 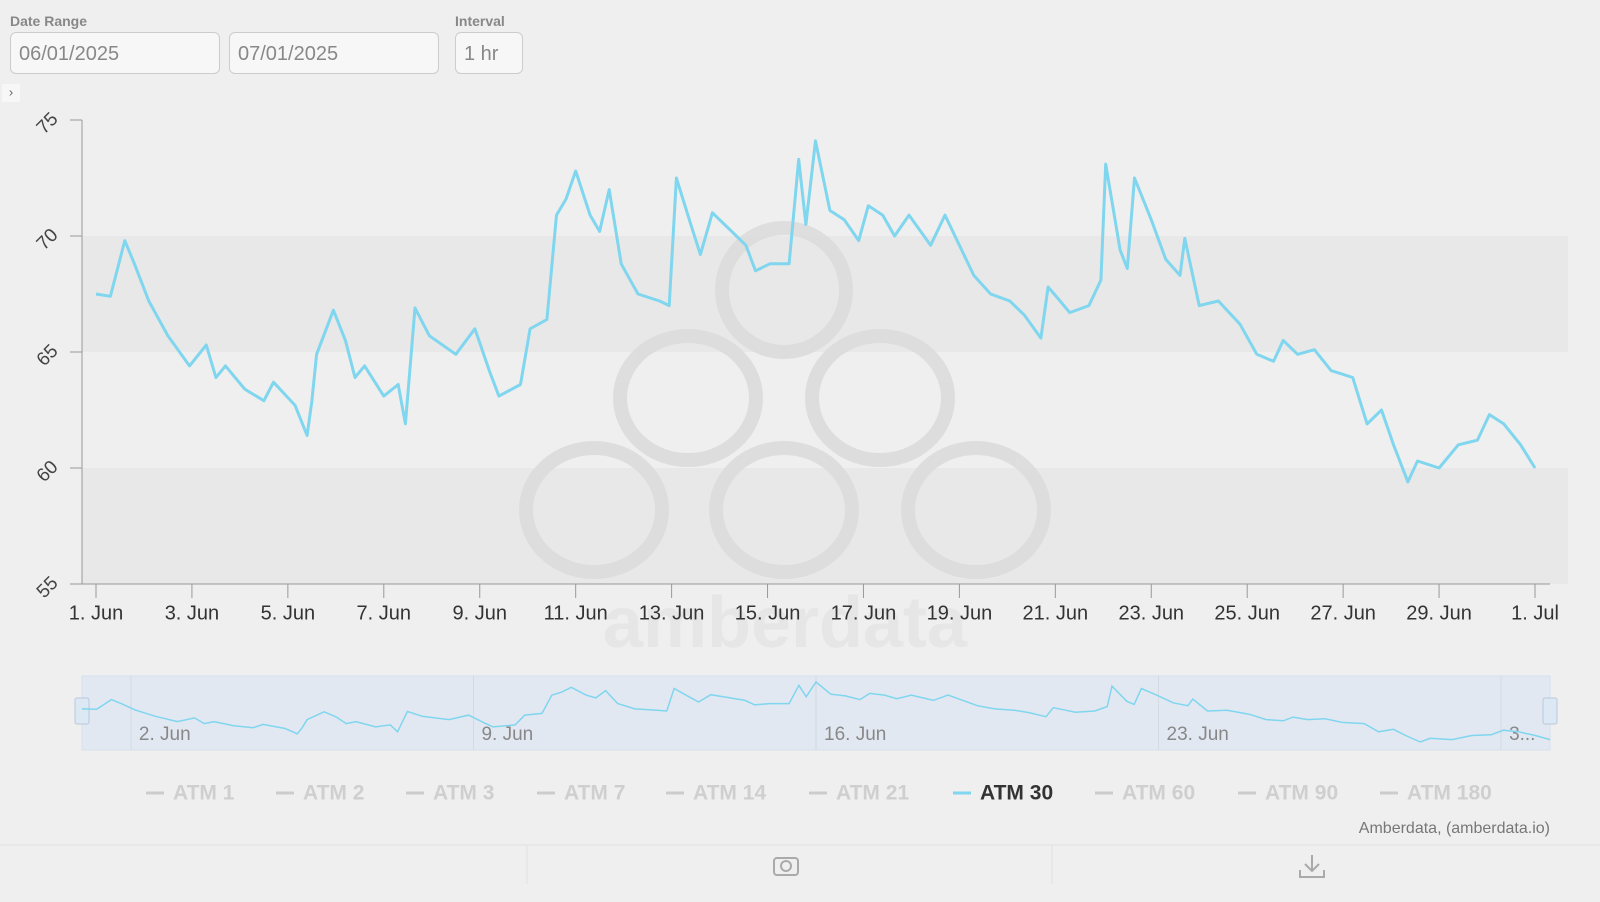 I want to click on x-tick-label: 15. Jun, so click(x=768, y=613).